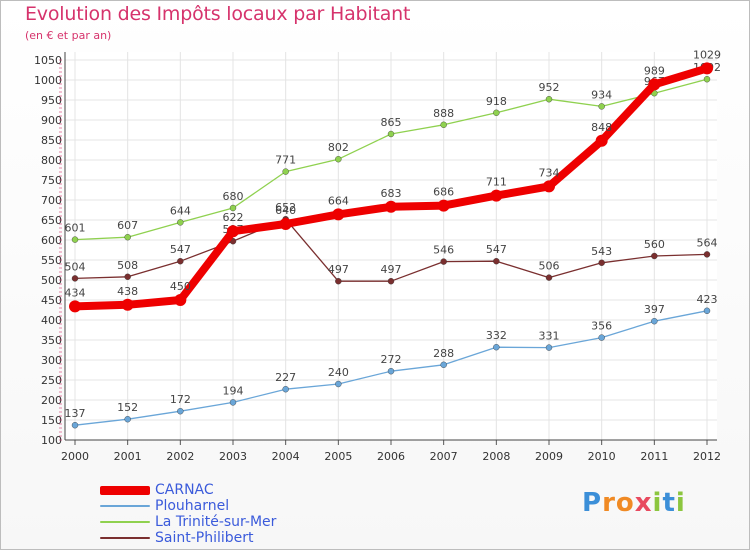 The width and height of the screenshot is (750, 550). Describe the element at coordinates (285, 160) in the screenshot. I see `data-label: 771` at that location.